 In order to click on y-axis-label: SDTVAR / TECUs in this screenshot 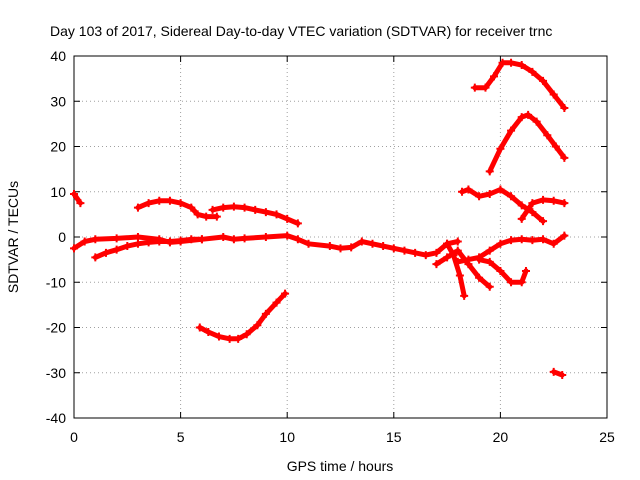, I will do `click(13, 237)`.